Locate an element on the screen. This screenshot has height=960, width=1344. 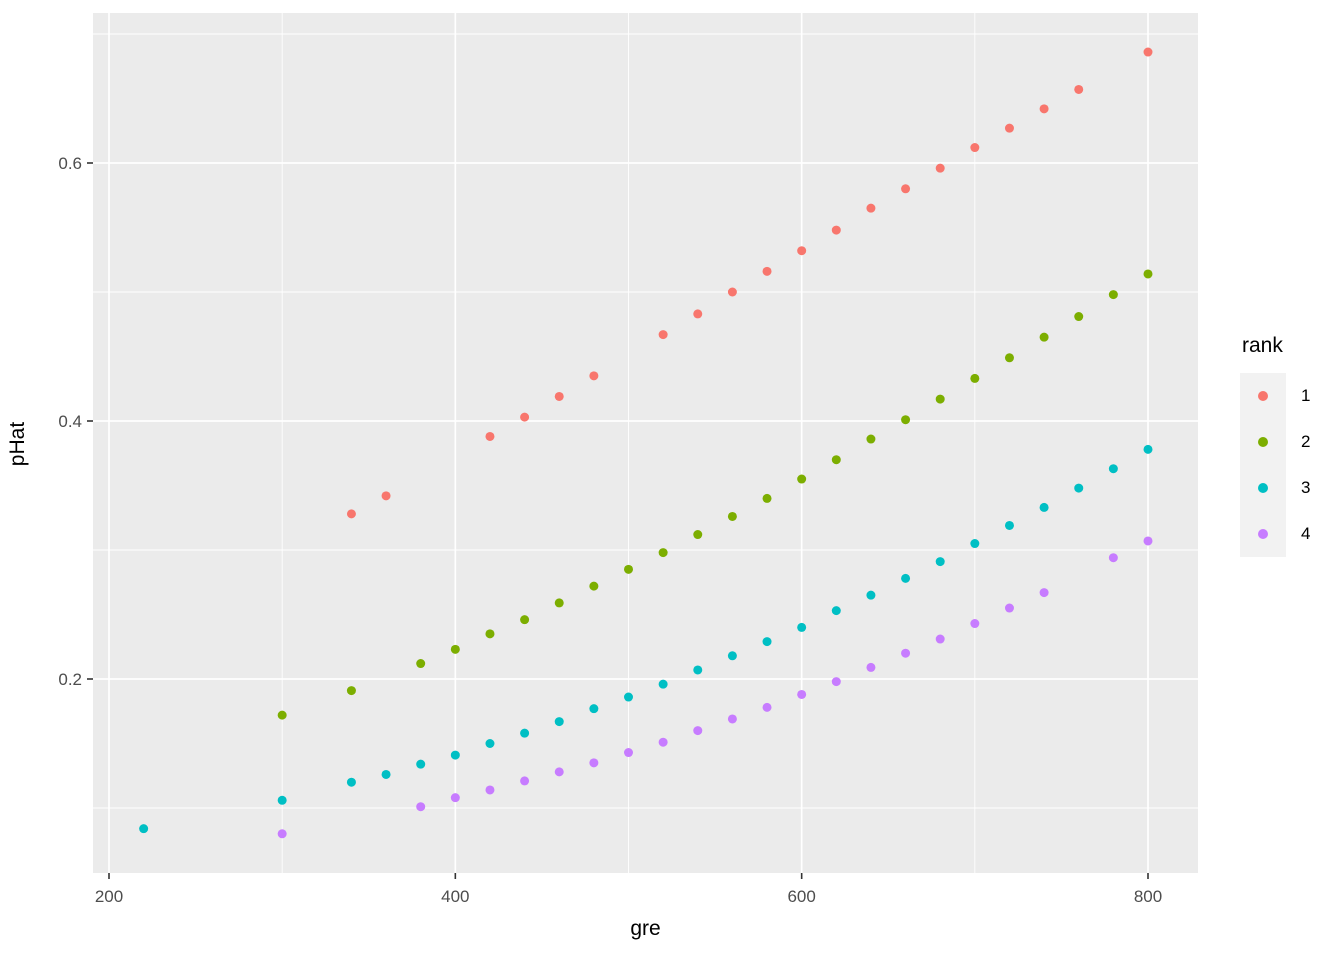
y-tick-label: 0.2 is located at coordinates (70, 679).